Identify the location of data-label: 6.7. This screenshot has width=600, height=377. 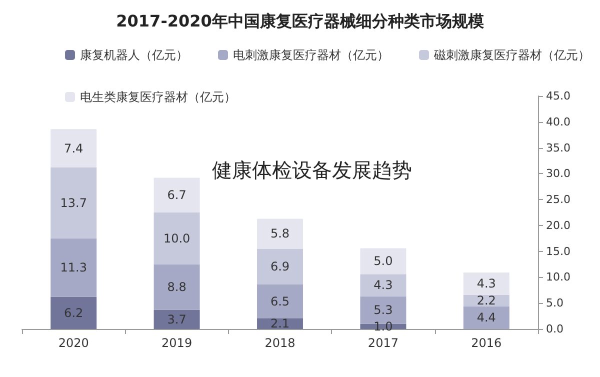
(176, 195).